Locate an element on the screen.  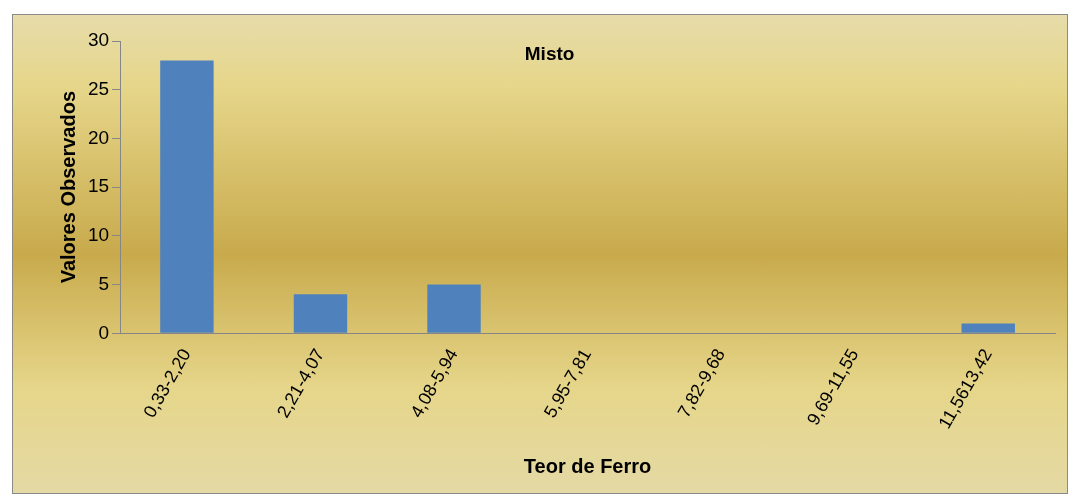
y-tick-label: 20 is located at coordinates (98, 137).